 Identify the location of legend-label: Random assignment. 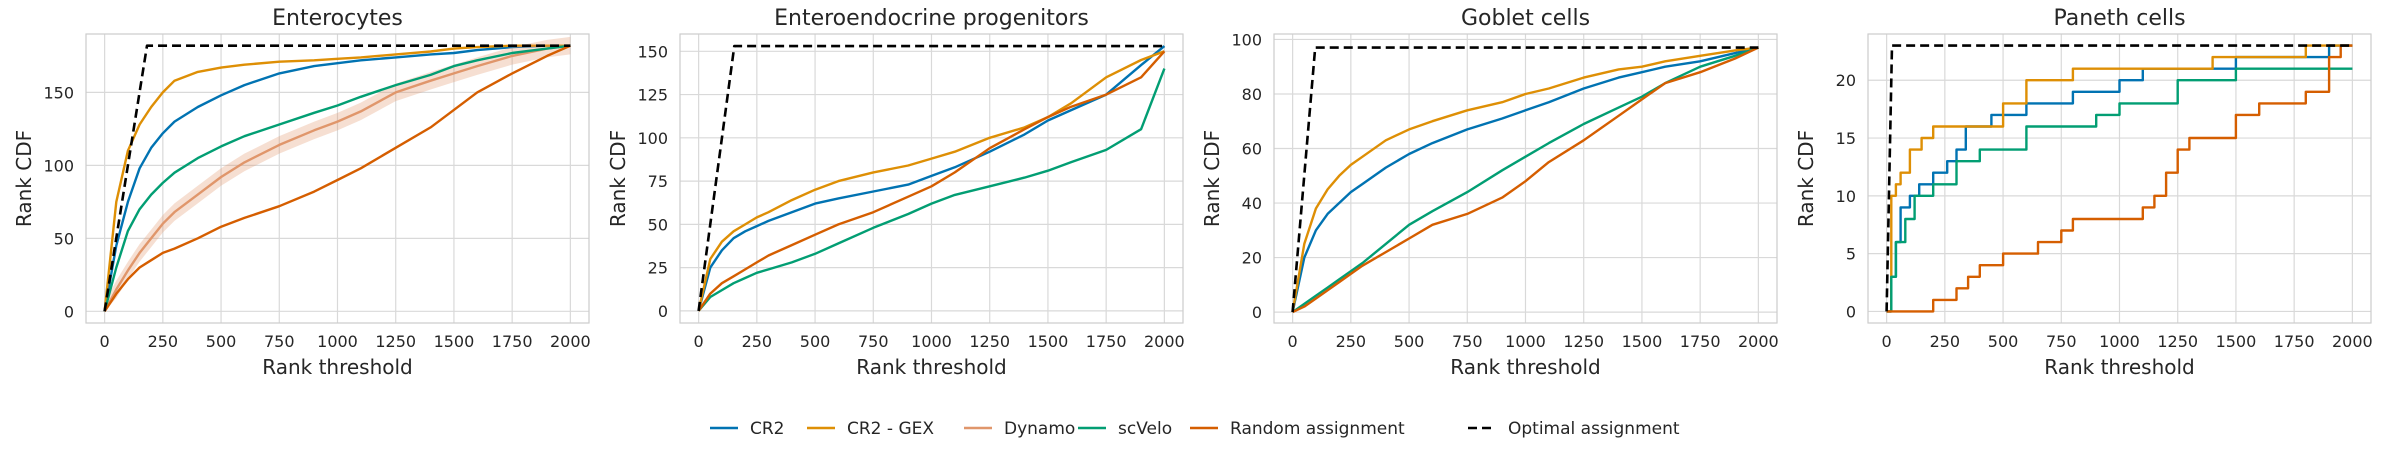
(1317, 429).